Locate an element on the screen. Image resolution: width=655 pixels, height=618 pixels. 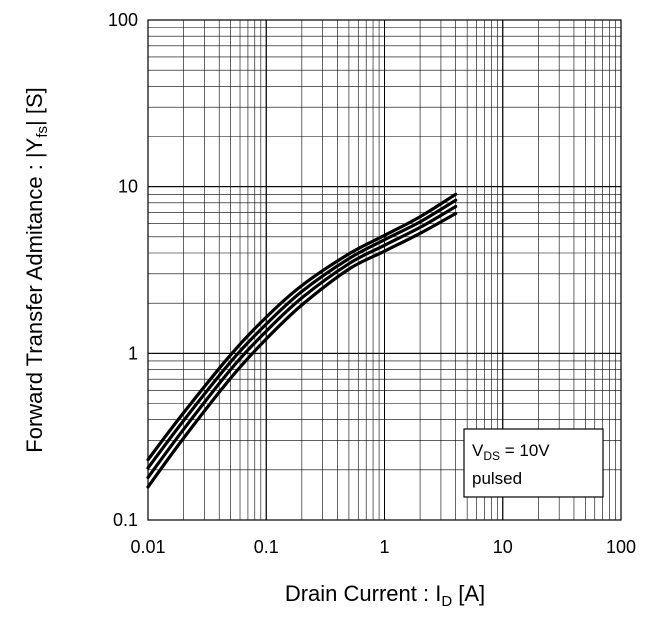
annotation-v: V is located at coordinates (478, 450).